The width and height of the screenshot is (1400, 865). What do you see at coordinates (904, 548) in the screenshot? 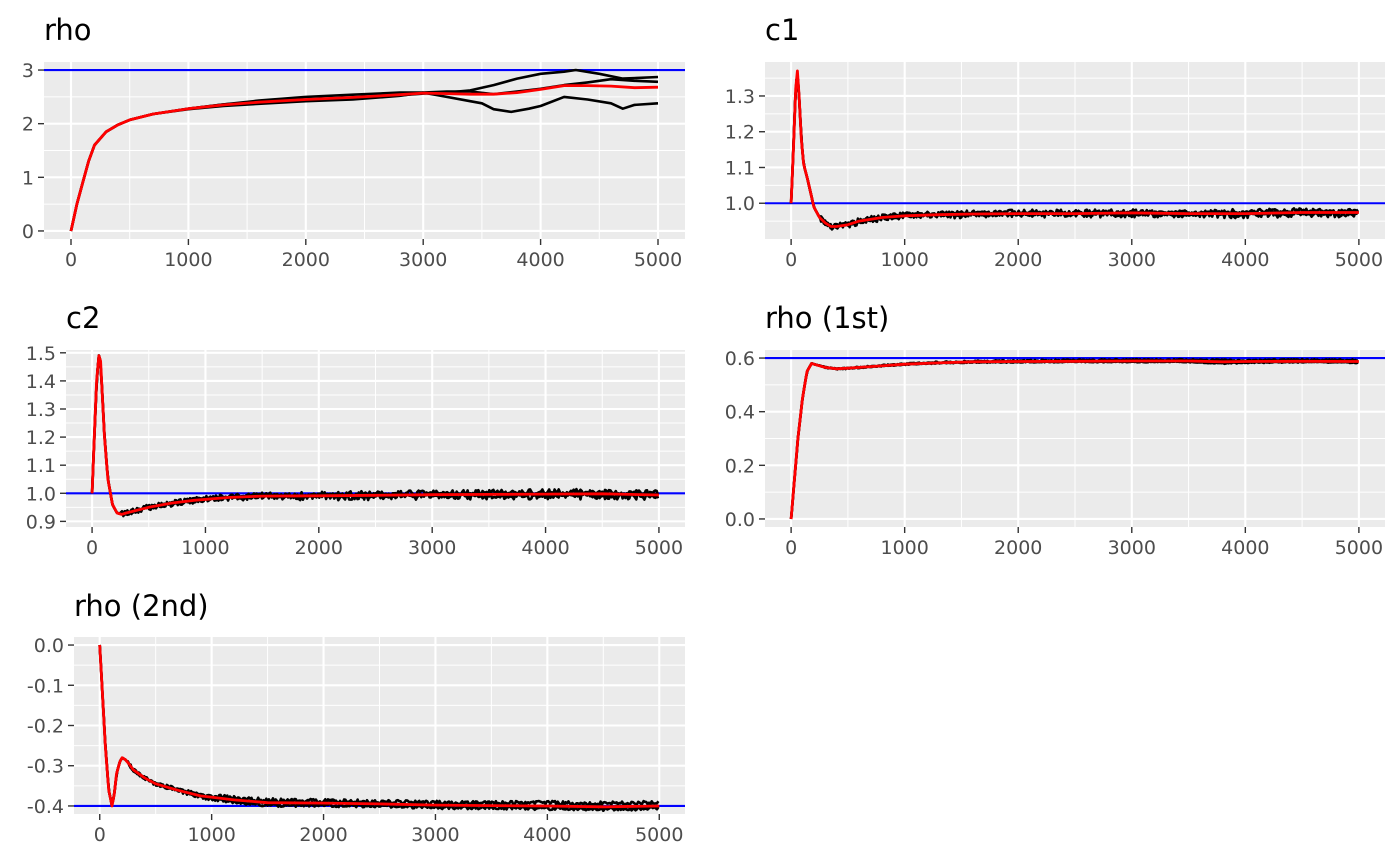
I see `x-tick-label-rho-1st: 1000` at bounding box center [904, 548].